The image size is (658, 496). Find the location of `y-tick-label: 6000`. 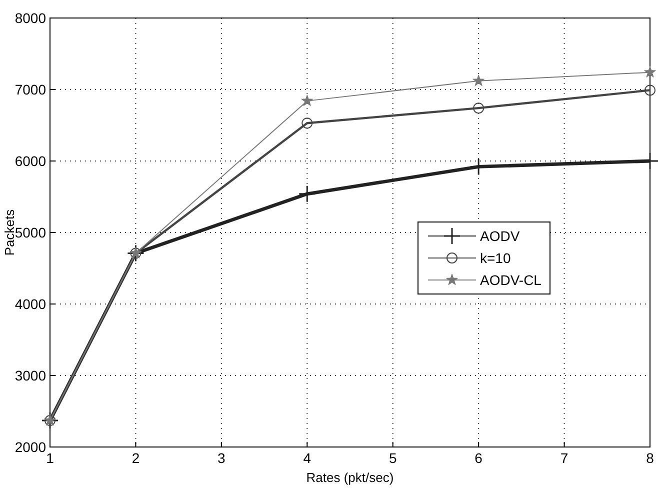

y-tick-label: 6000 is located at coordinates (30, 161).